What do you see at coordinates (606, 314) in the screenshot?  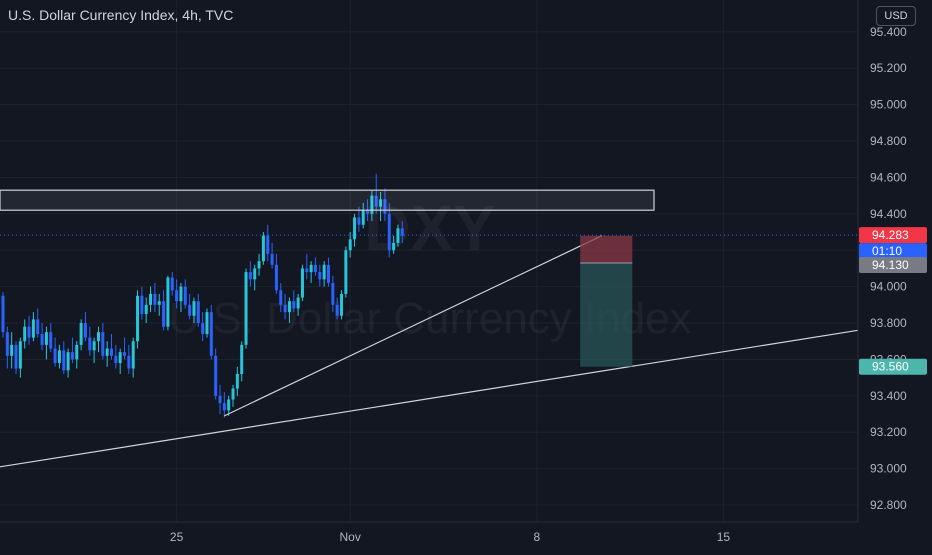 I see `take-profit-zone` at bounding box center [606, 314].